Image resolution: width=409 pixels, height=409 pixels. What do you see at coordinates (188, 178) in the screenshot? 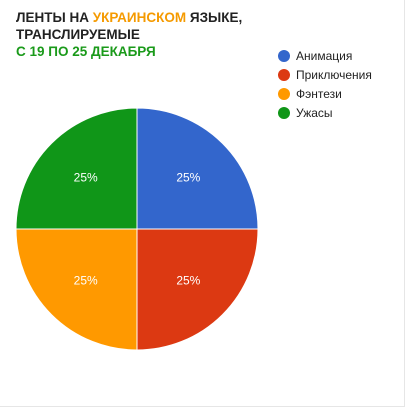
I see `slice-label-1: 25%` at bounding box center [188, 178].